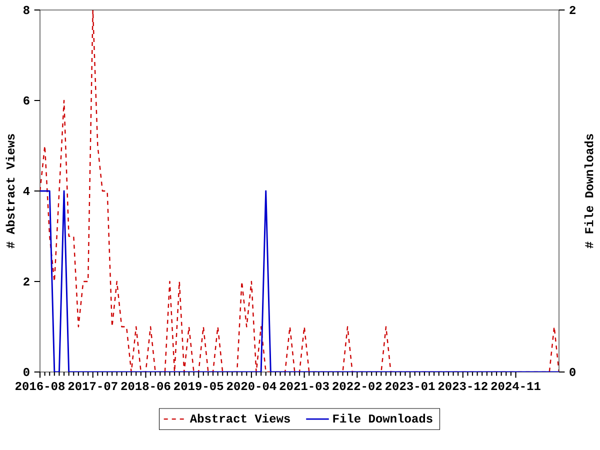  Describe the element at coordinates (199, 386) in the screenshot. I see `x-tick-label: 2019-05` at that location.